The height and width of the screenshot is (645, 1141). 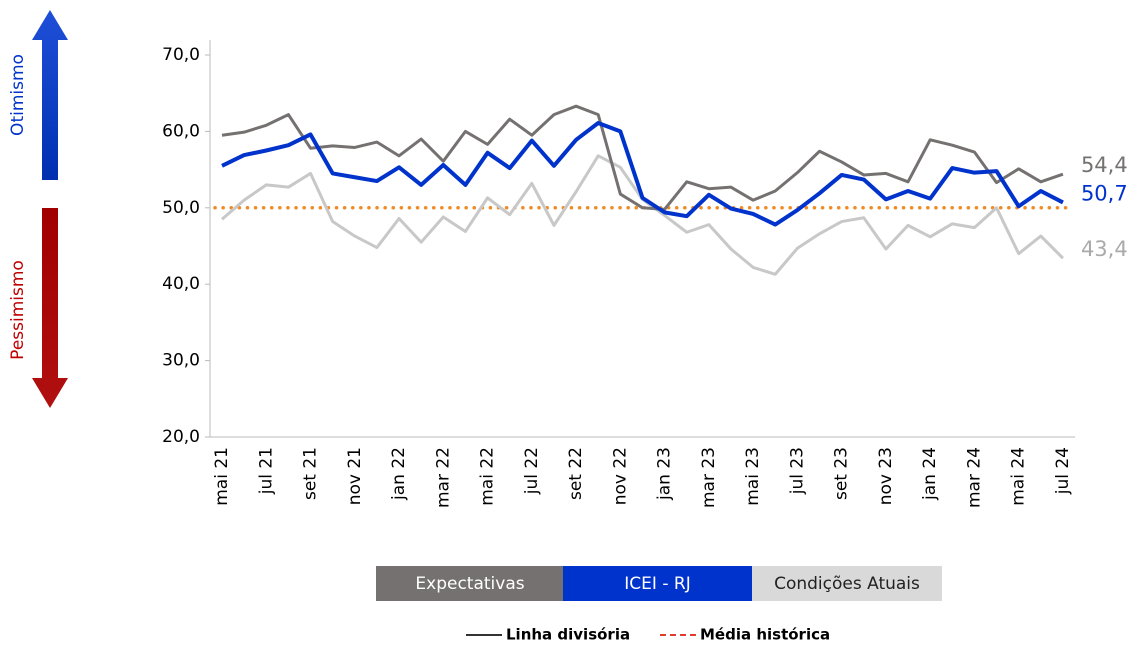 What do you see at coordinates (488, 476) in the screenshot?
I see `x-tick-label: mai 22` at bounding box center [488, 476].